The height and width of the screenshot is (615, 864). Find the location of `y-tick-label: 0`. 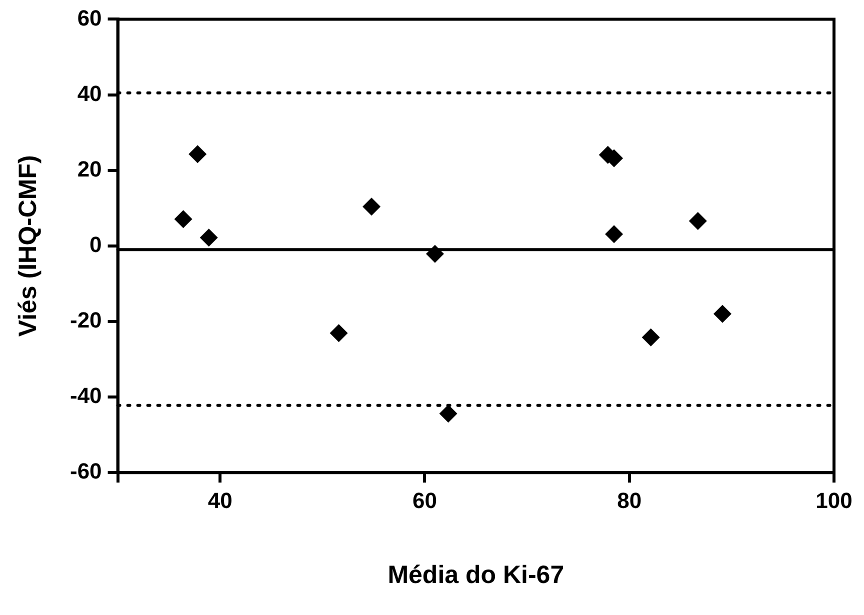

y-tick-label: 0 is located at coordinates (96, 244).